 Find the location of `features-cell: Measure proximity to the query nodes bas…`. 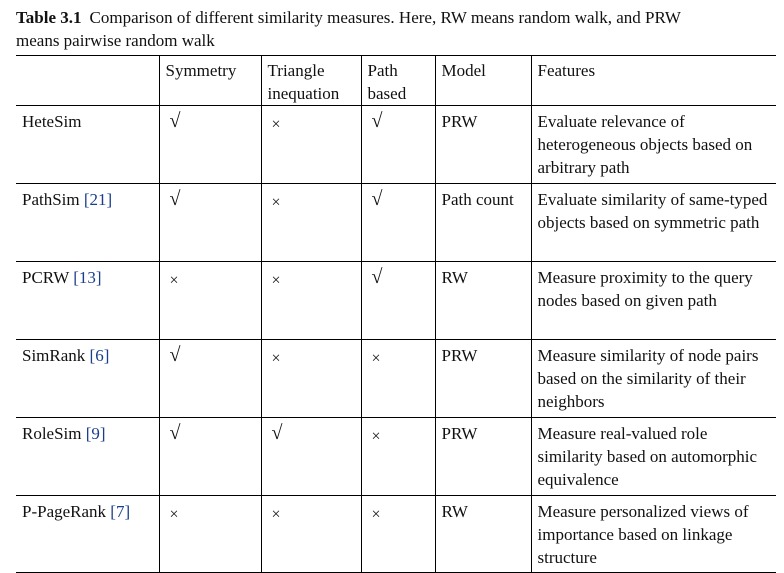

features-cell: Measure proximity to the query nodes bas… is located at coordinates (653, 300).